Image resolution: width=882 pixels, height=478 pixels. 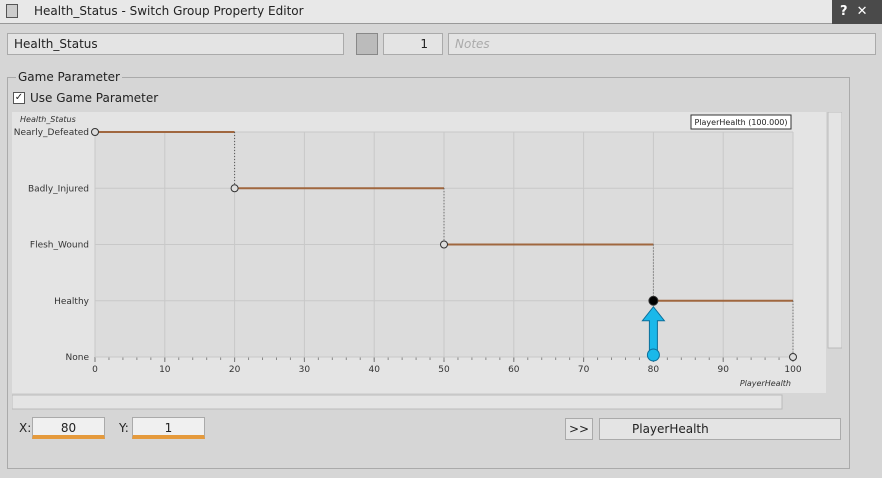 What do you see at coordinates (72, 302) in the screenshot?
I see `y-tick-label: Healthy` at bounding box center [72, 302].